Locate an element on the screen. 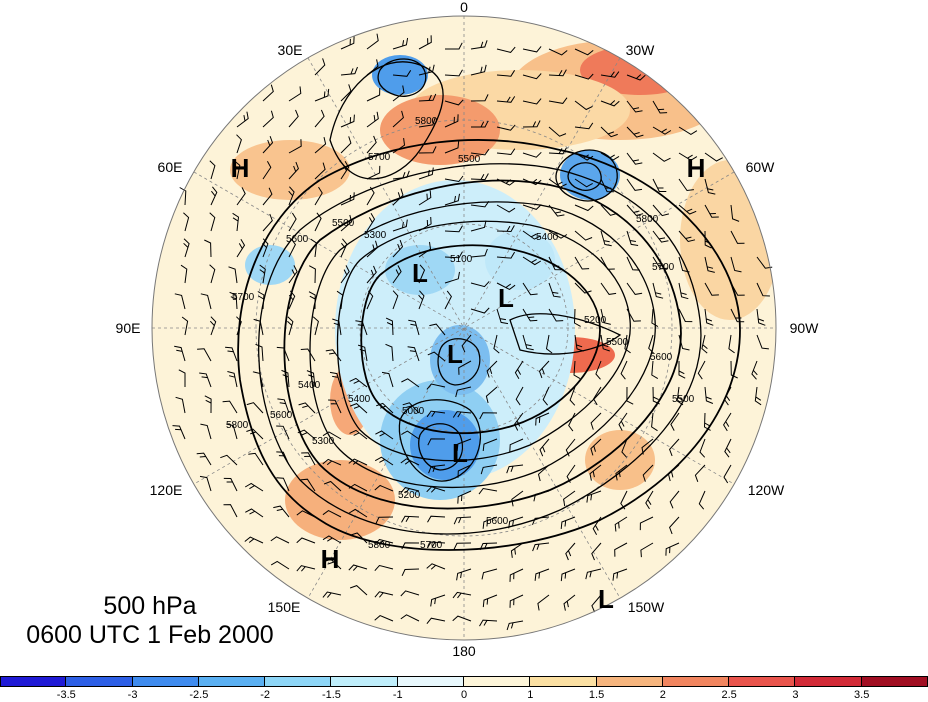  colorbar-tick-label: 1.5 is located at coordinates (596, 695).